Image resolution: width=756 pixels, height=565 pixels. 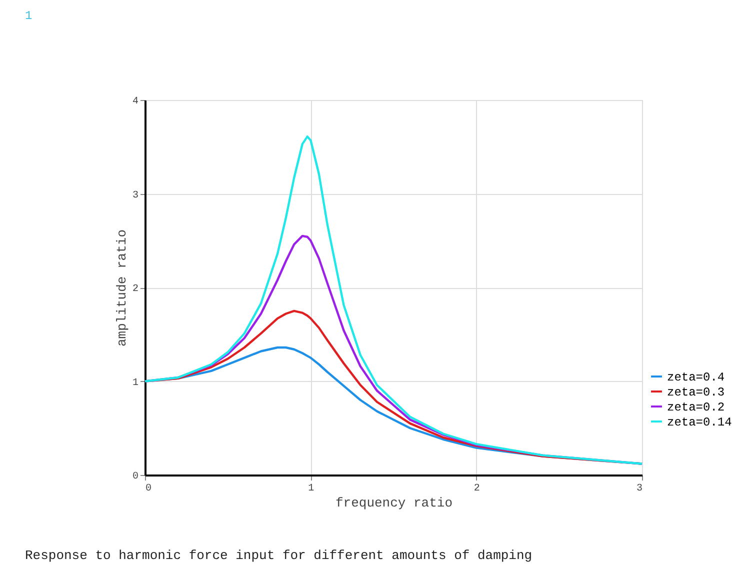 What do you see at coordinates (311, 489) in the screenshot?
I see `x-tick-label: 1` at bounding box center [311, 489].